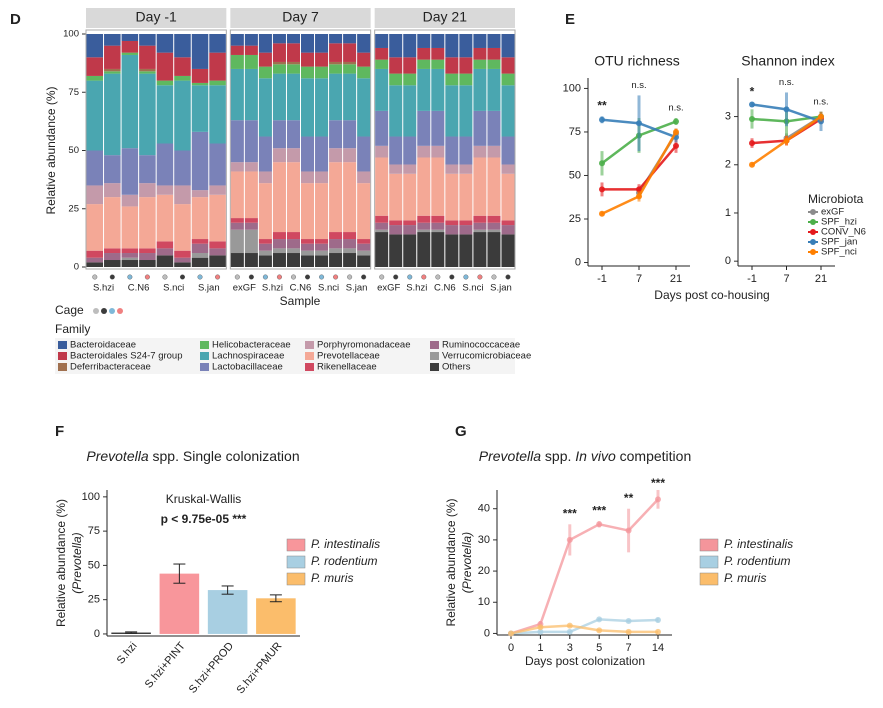  What do you see at coordinates (752, 279) in the screenshot?
I see `x-tick-label: -1` at bounding box center [752, 279].